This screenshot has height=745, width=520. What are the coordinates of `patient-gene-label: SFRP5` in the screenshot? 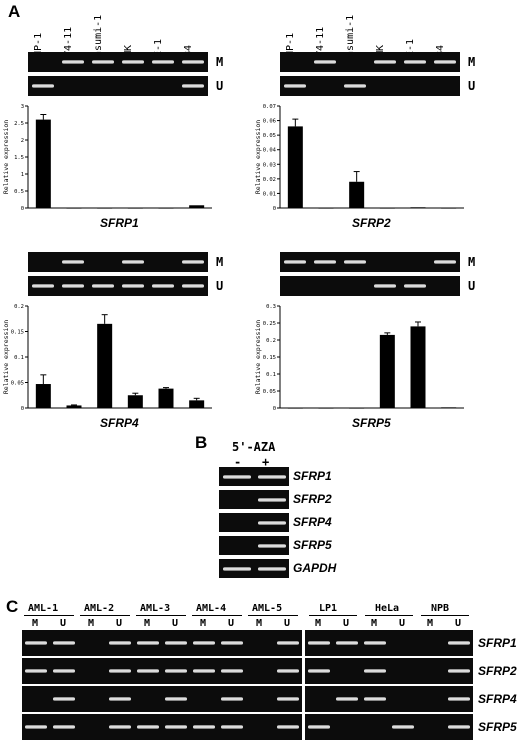 It's located at (497, 727).